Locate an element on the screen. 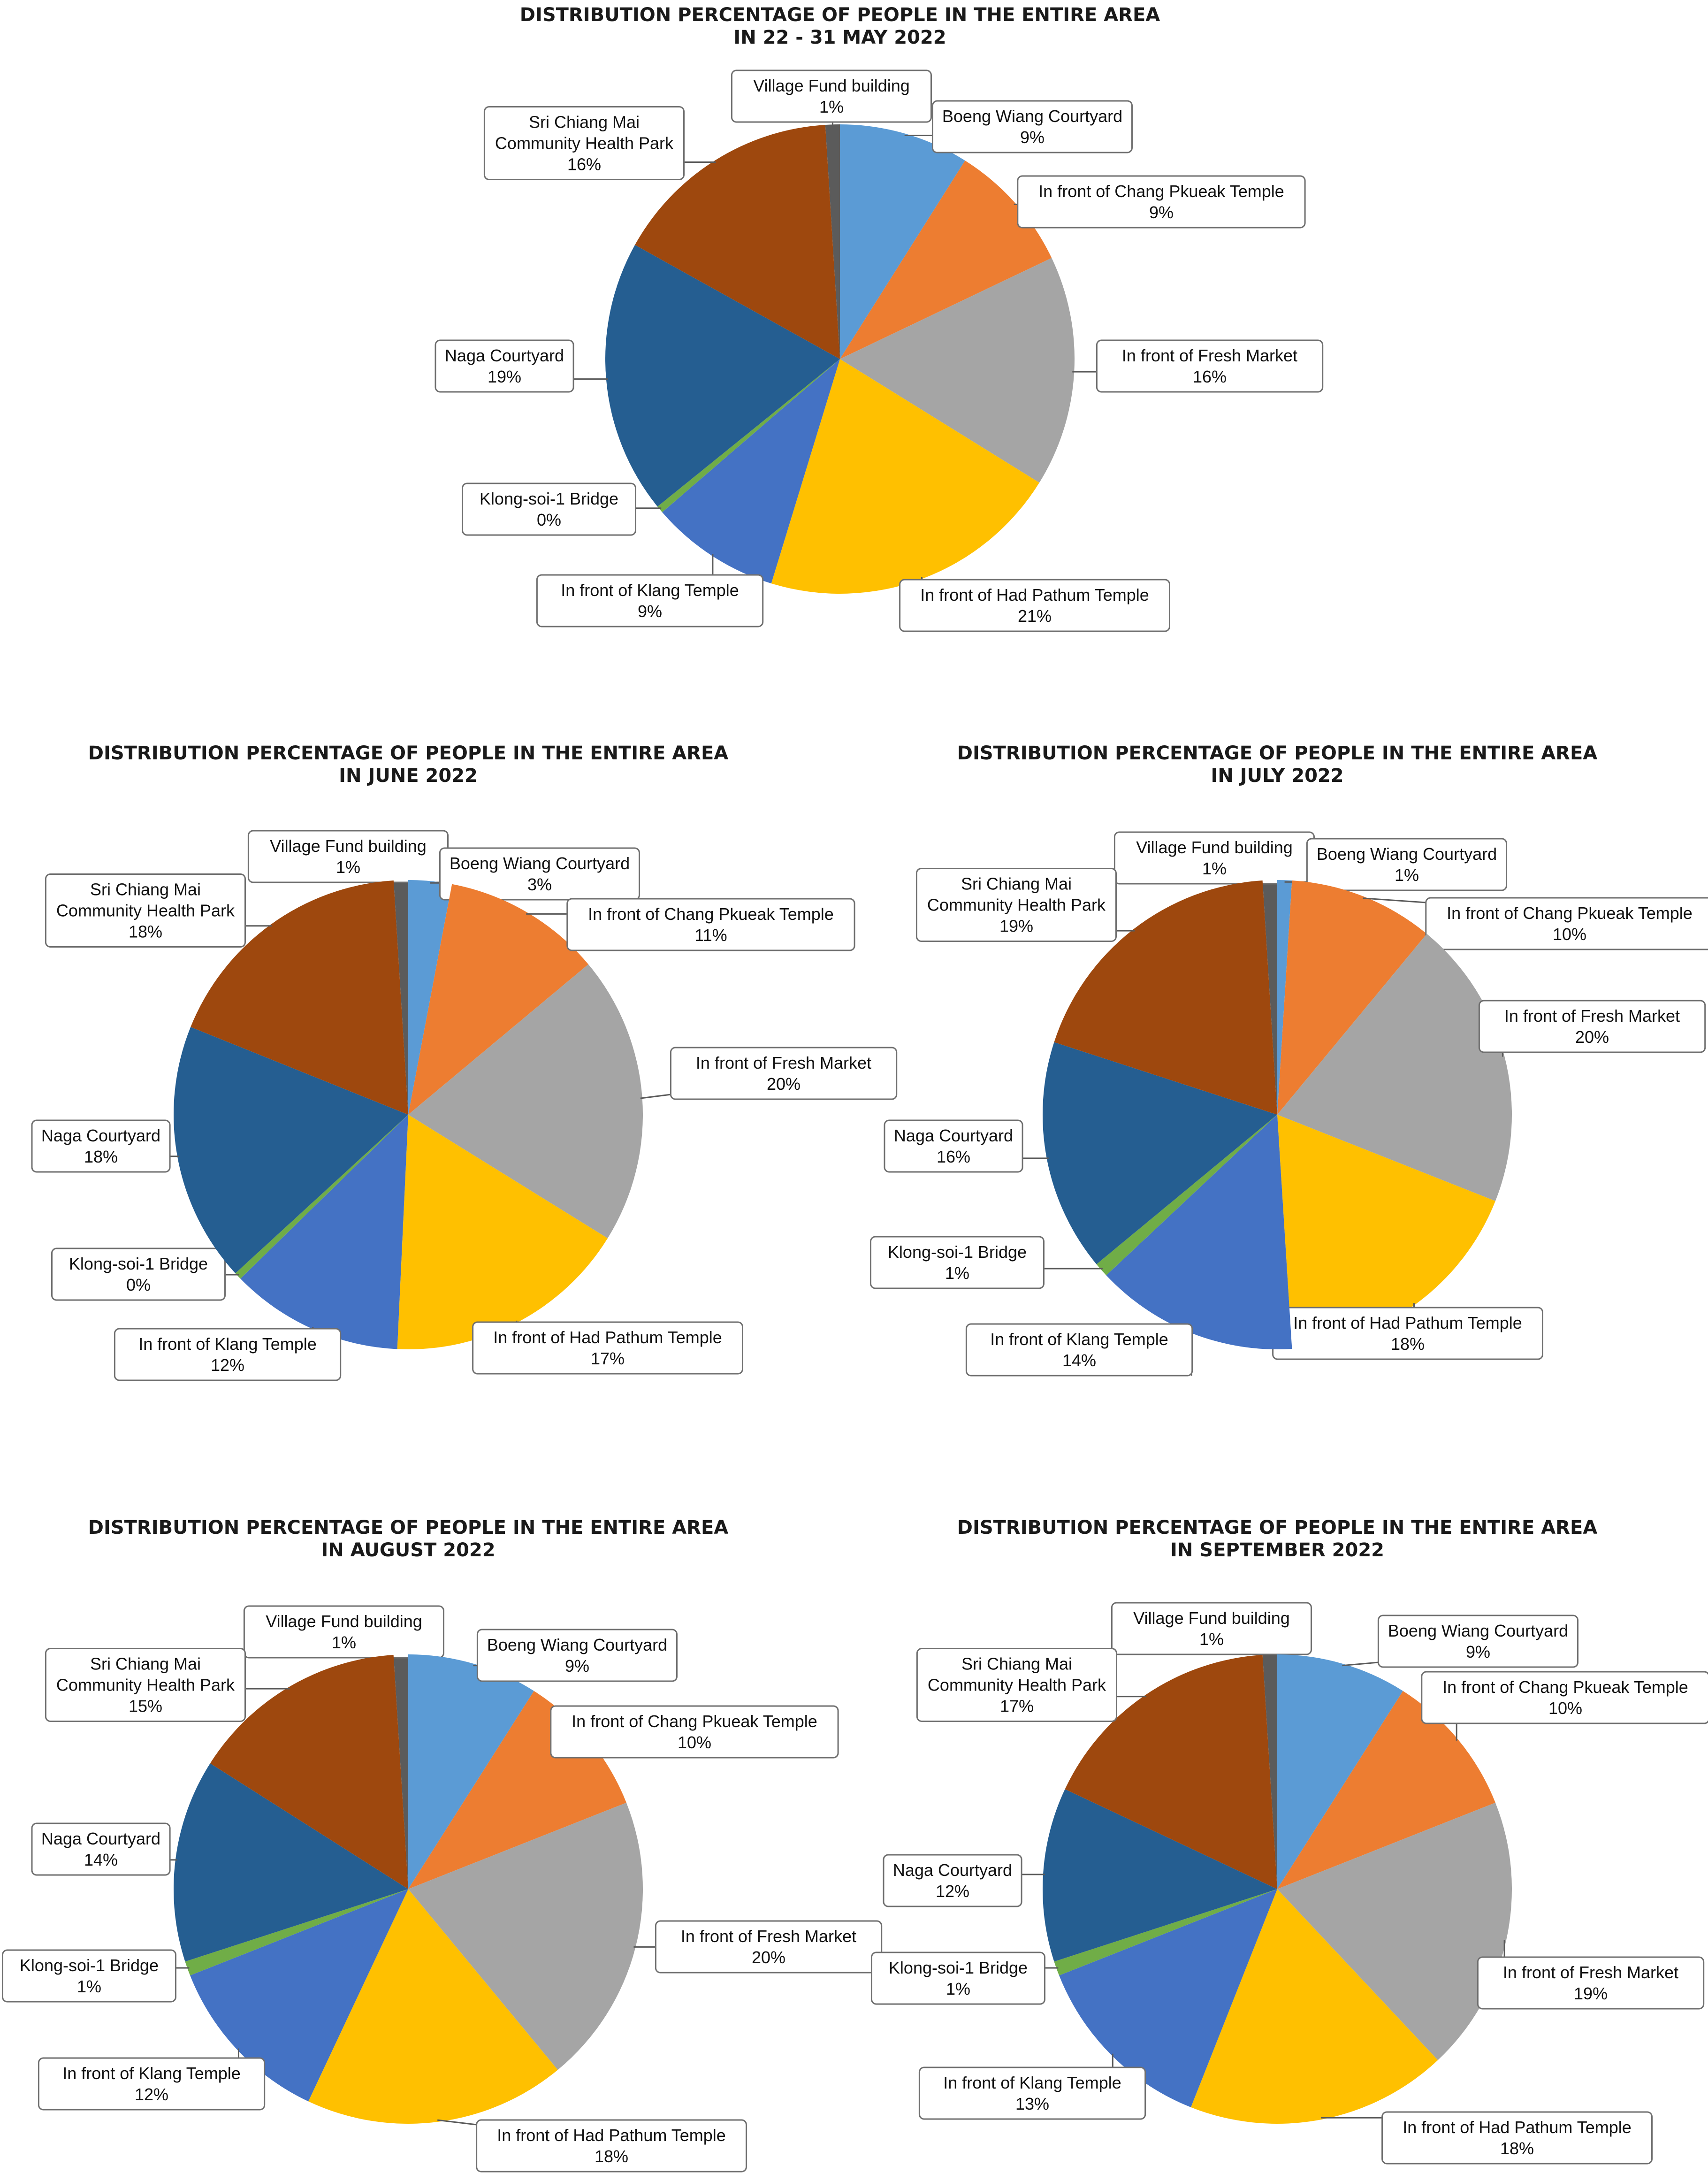 This screenshot has height=2181, width=1708. data-label-boeng-wiang-courtyard: Boeng Wiang Courtyard 9% is located at coordinates (577, 1655).